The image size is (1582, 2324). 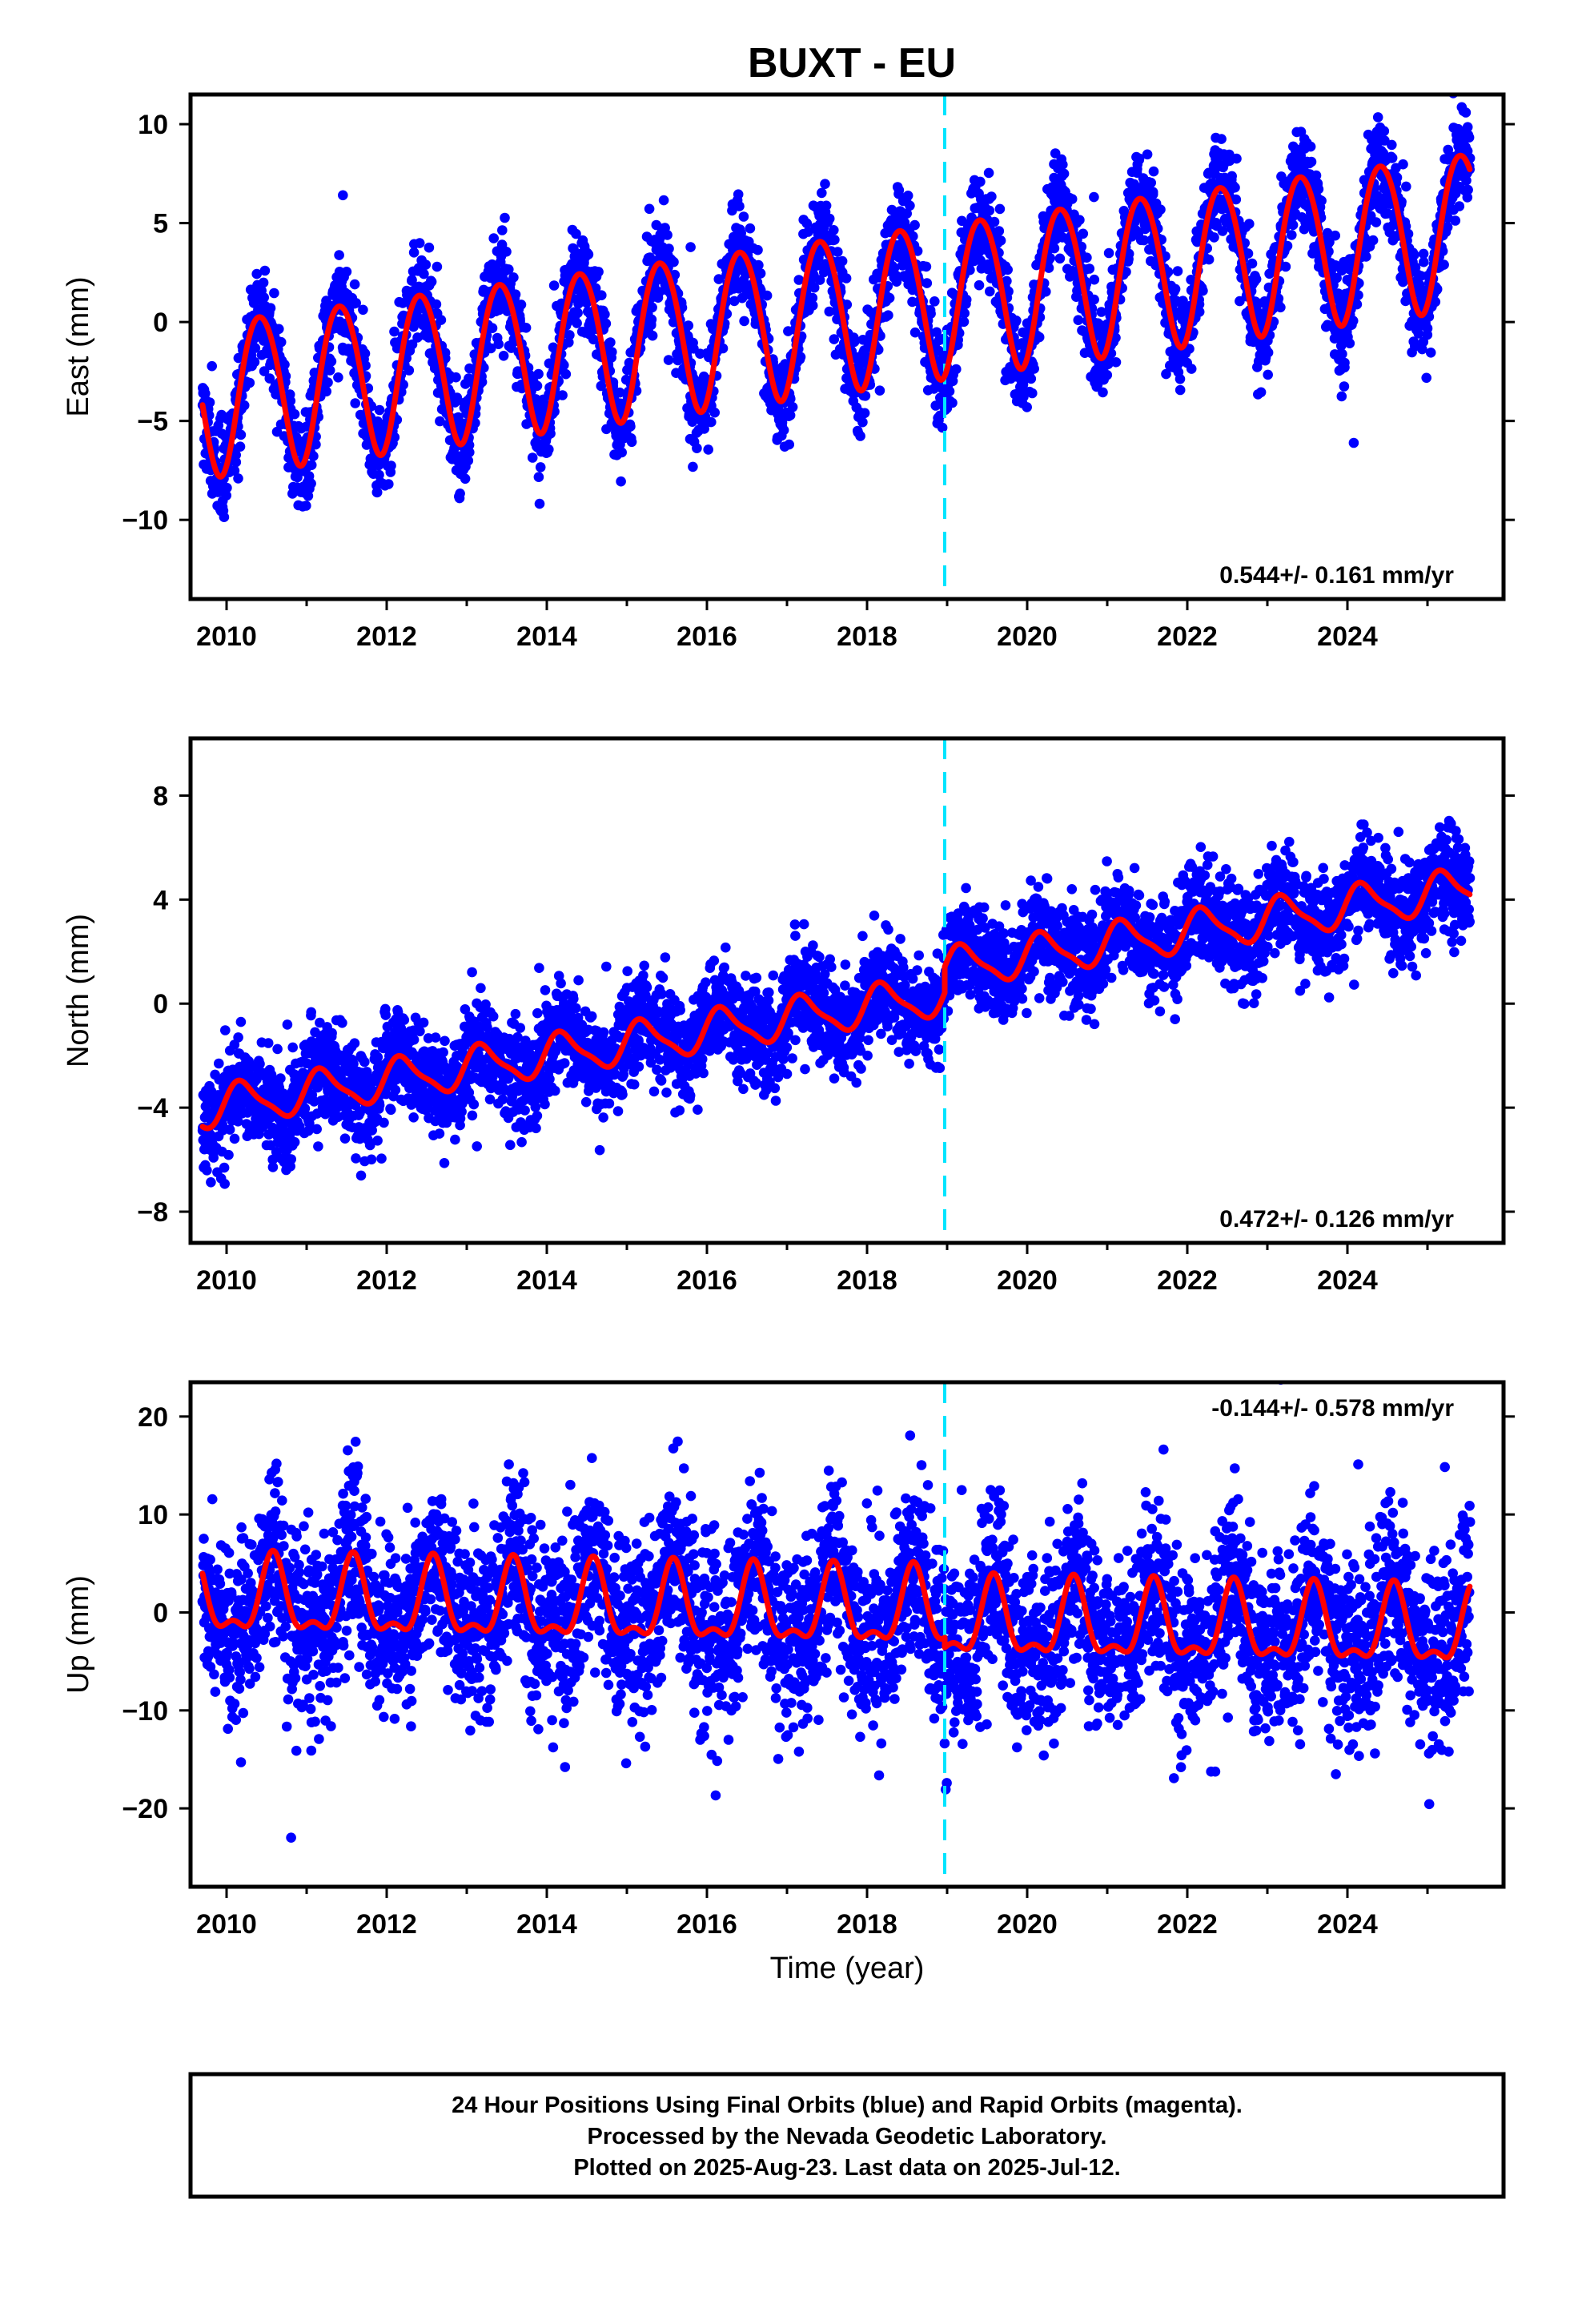 What do you see at coordinates (145, 520) in the screenshot?
I see `y-tick-label: −10` at bounding box center [145, 520].